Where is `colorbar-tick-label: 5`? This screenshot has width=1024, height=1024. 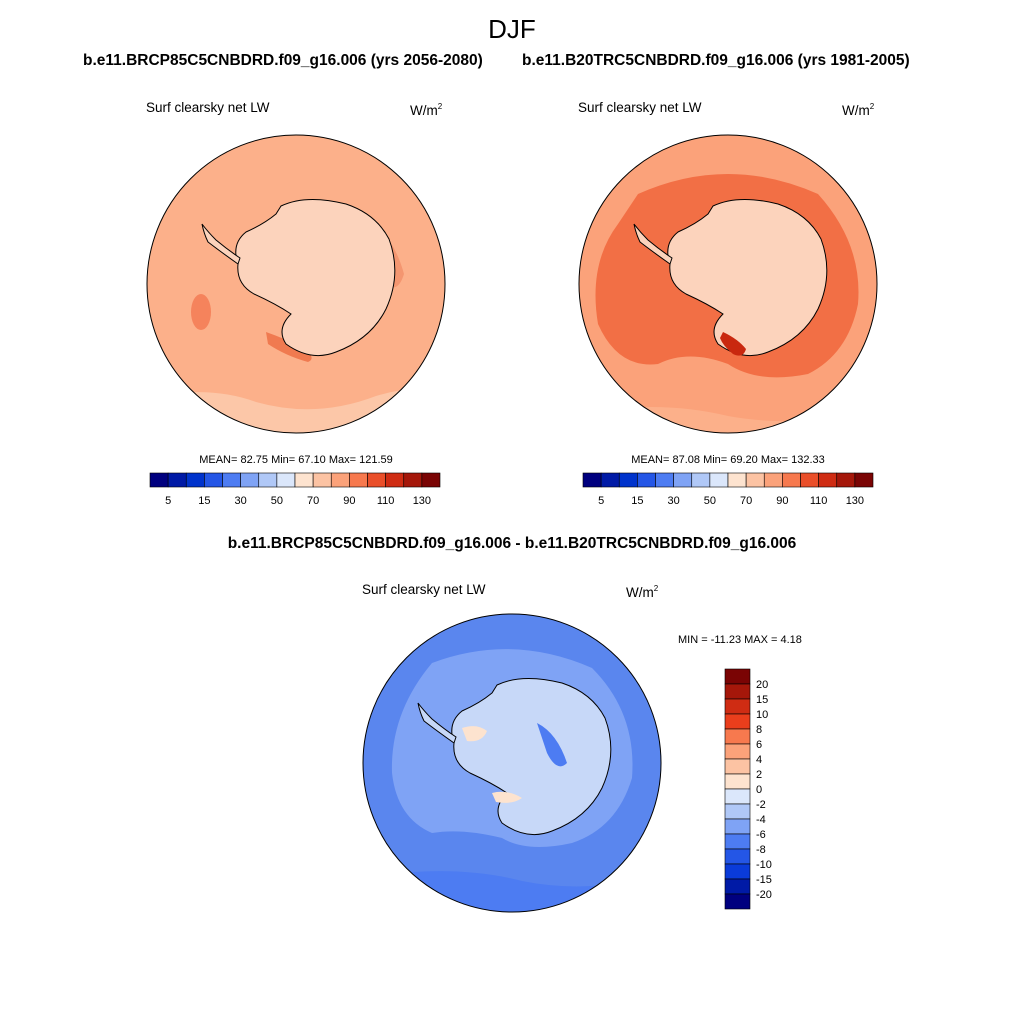 colorbar-tick-label: 5 is located at coordinates (601, 501).